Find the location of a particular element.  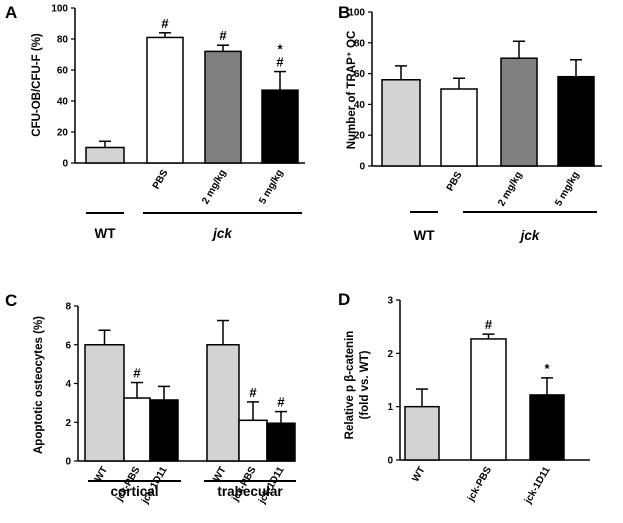

group-label: cortical is located at coordinates (134, 491).